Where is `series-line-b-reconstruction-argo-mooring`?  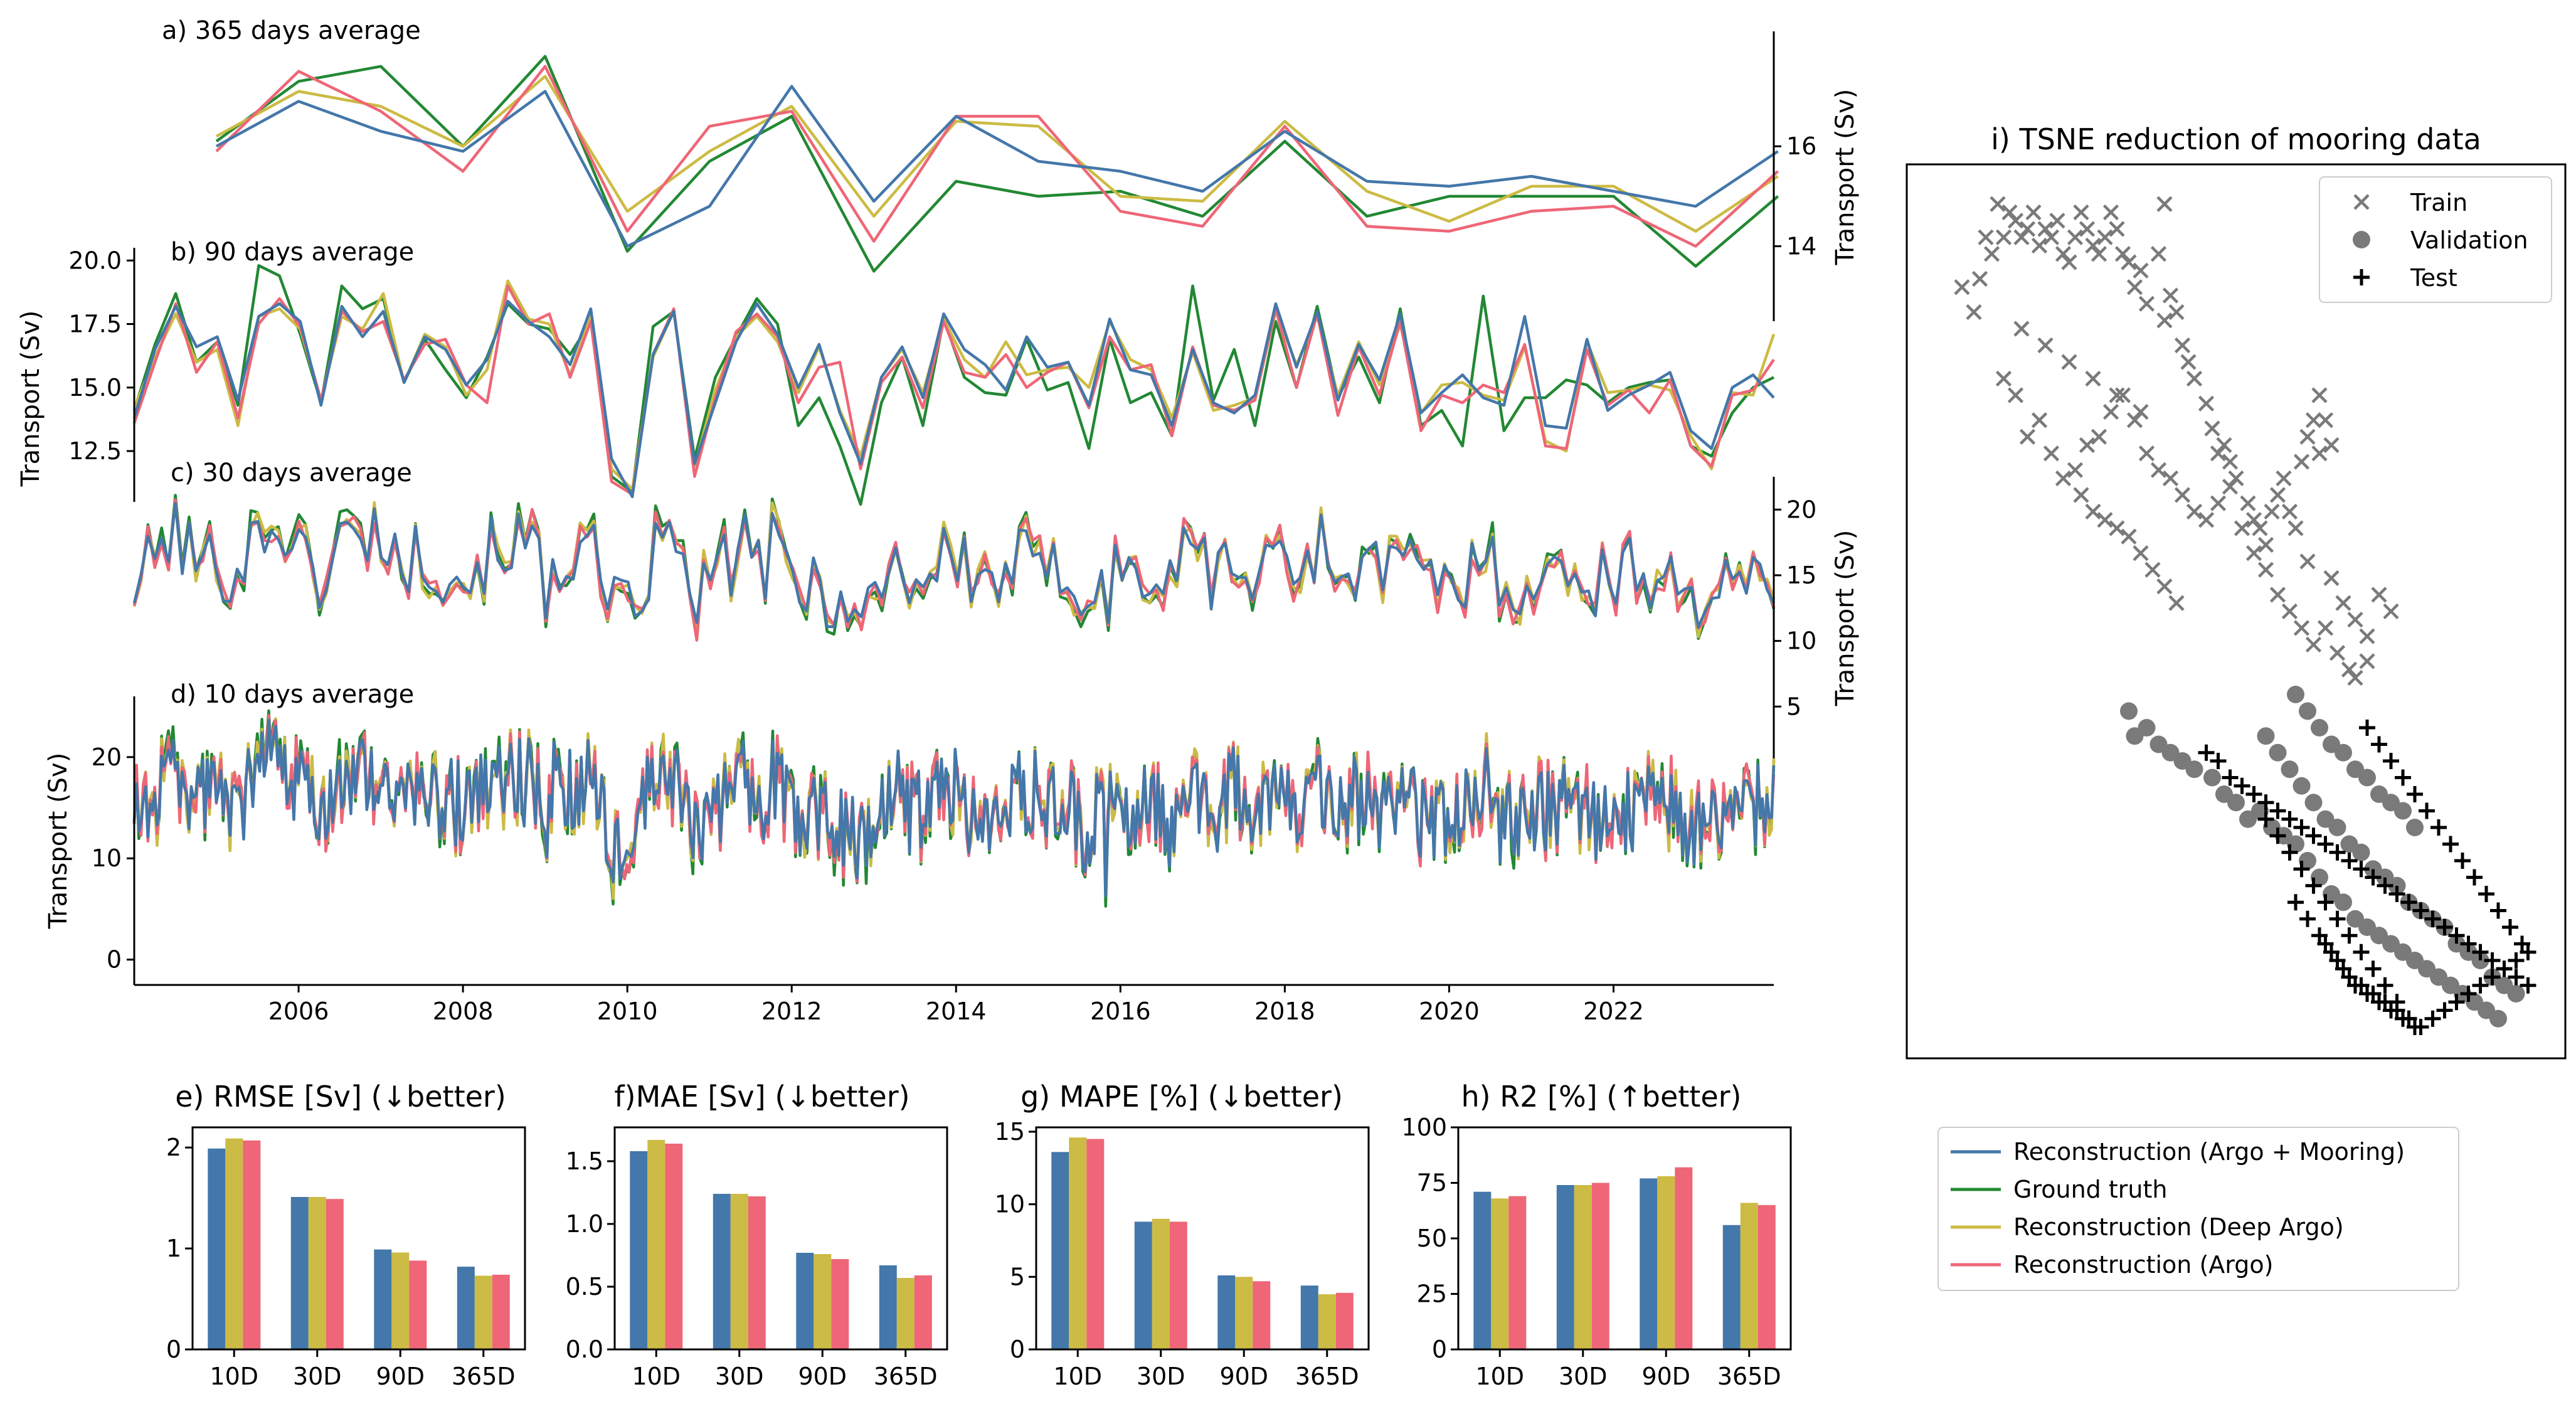
series-line-b-reconstruction-argo-mooring is located at coordinates (953, 399).